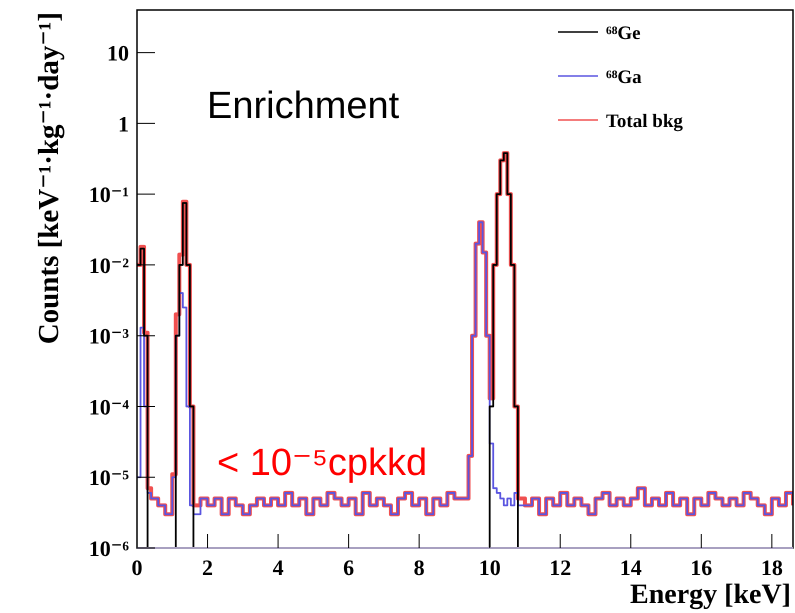  Describe the element at coordinates (208, 567) in the screenshot. I see `x-tick-label: 2` at that location.